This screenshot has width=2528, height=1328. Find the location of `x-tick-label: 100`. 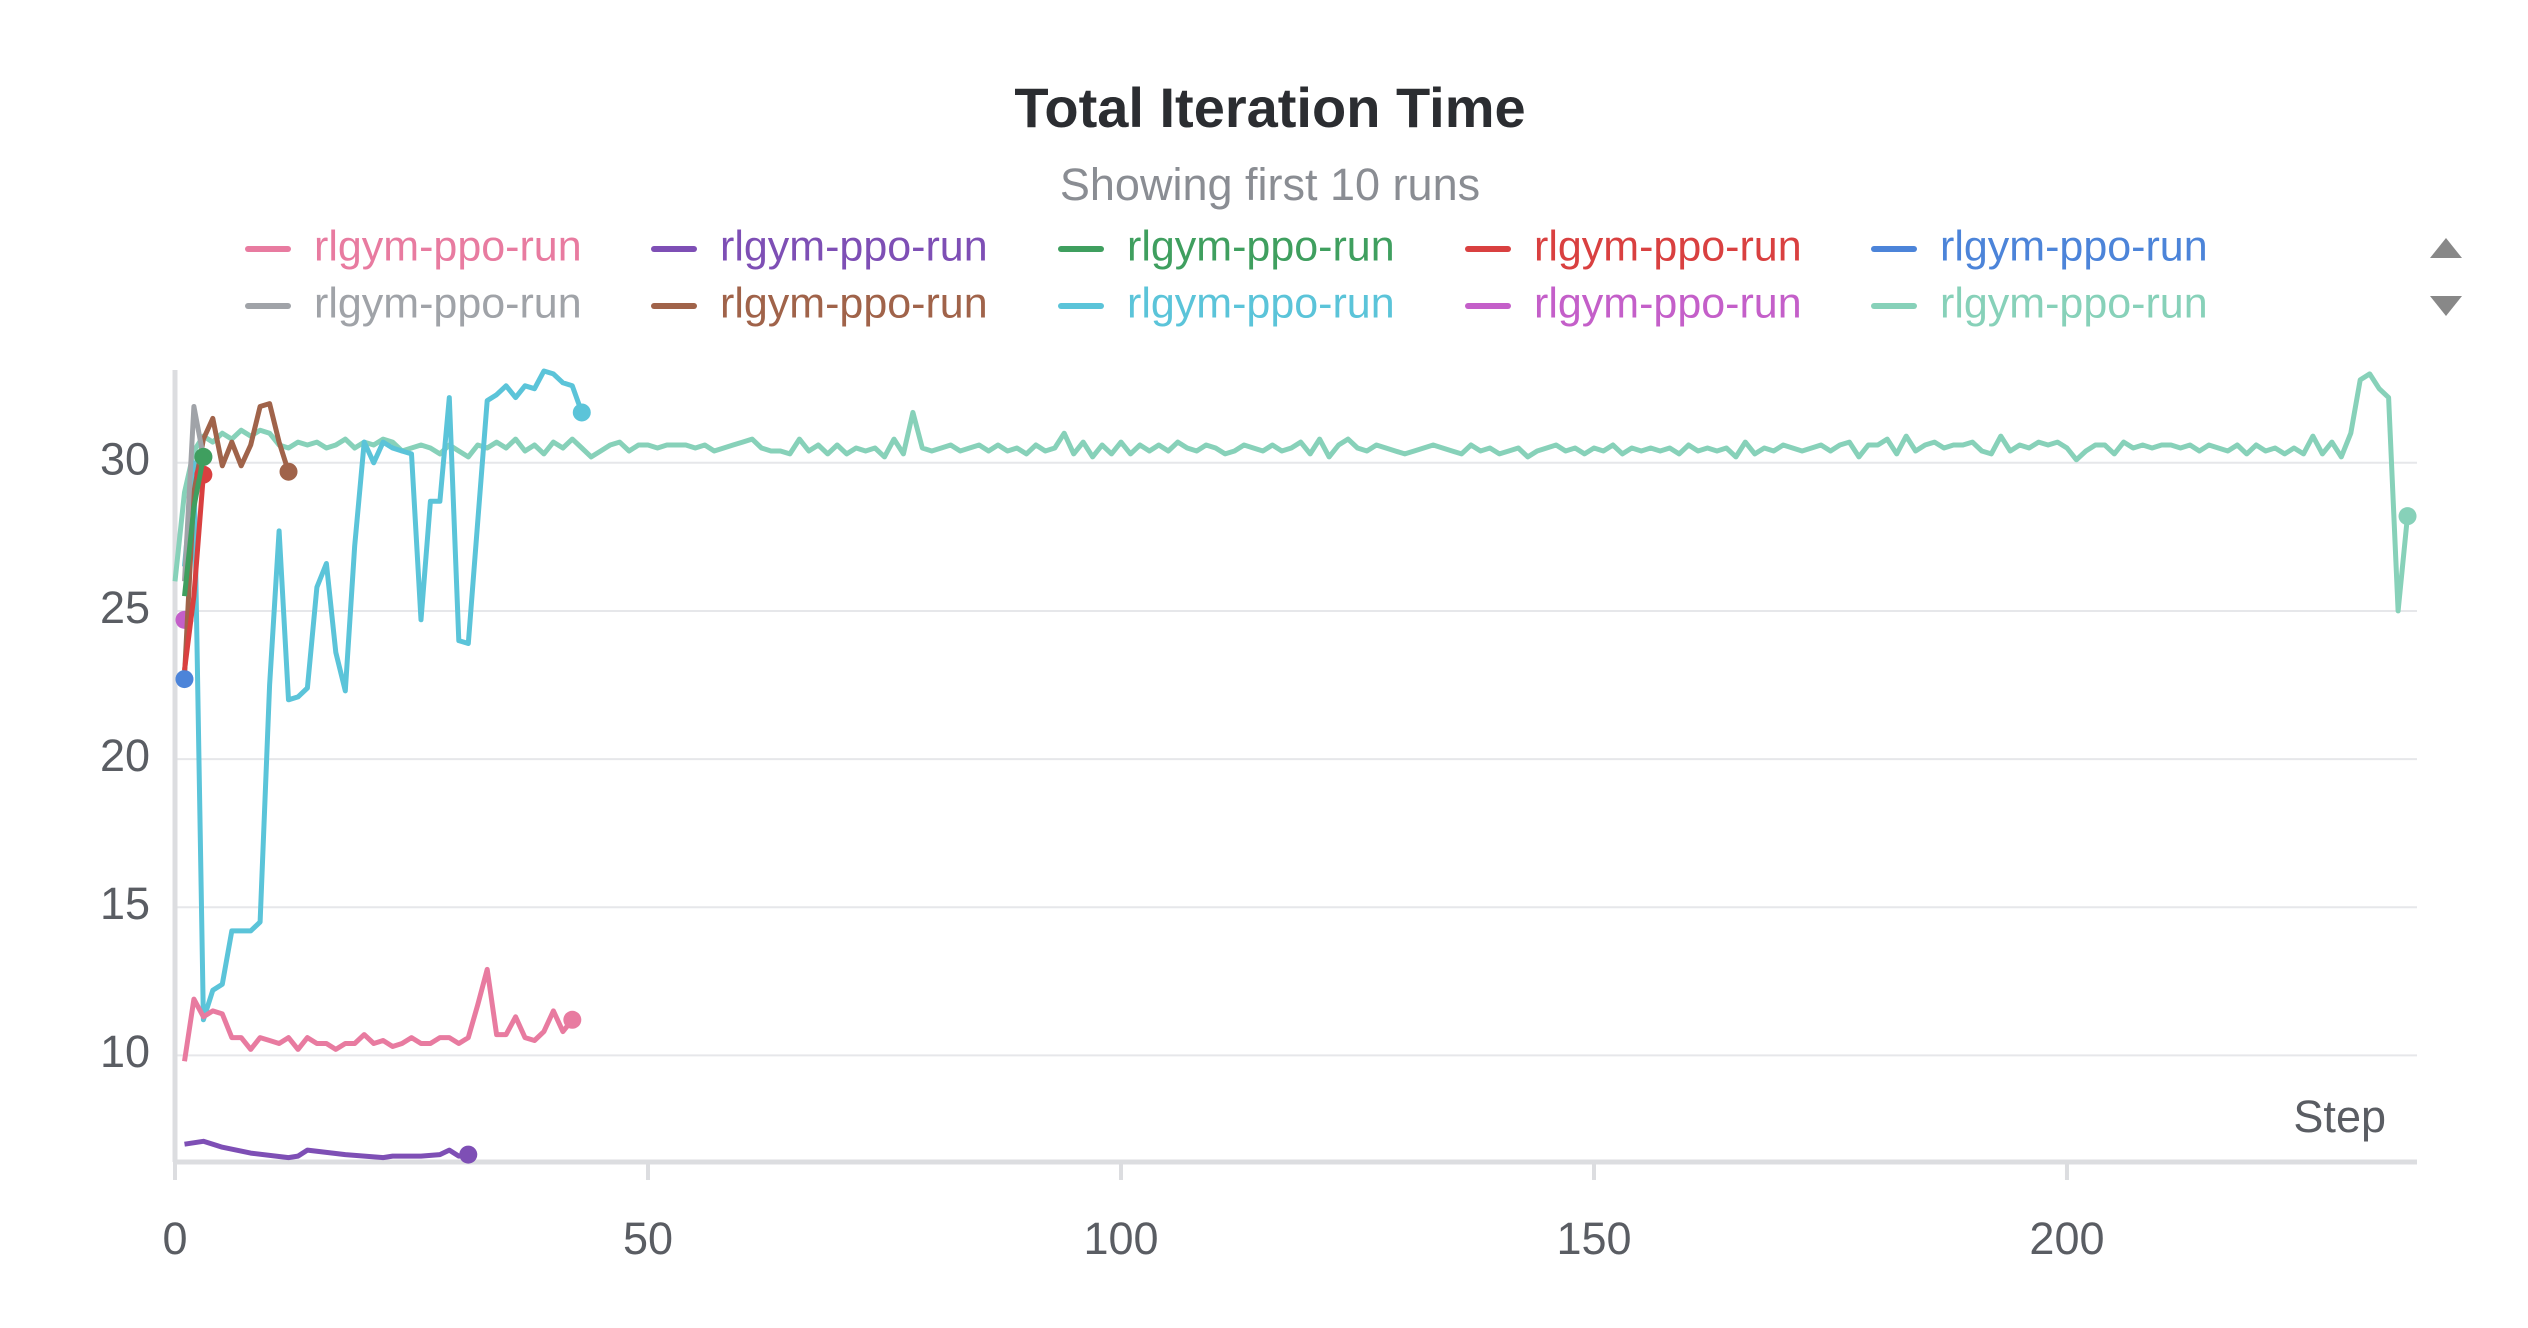

x-tick-label: 100 is located at coordinates (1120, 1238).